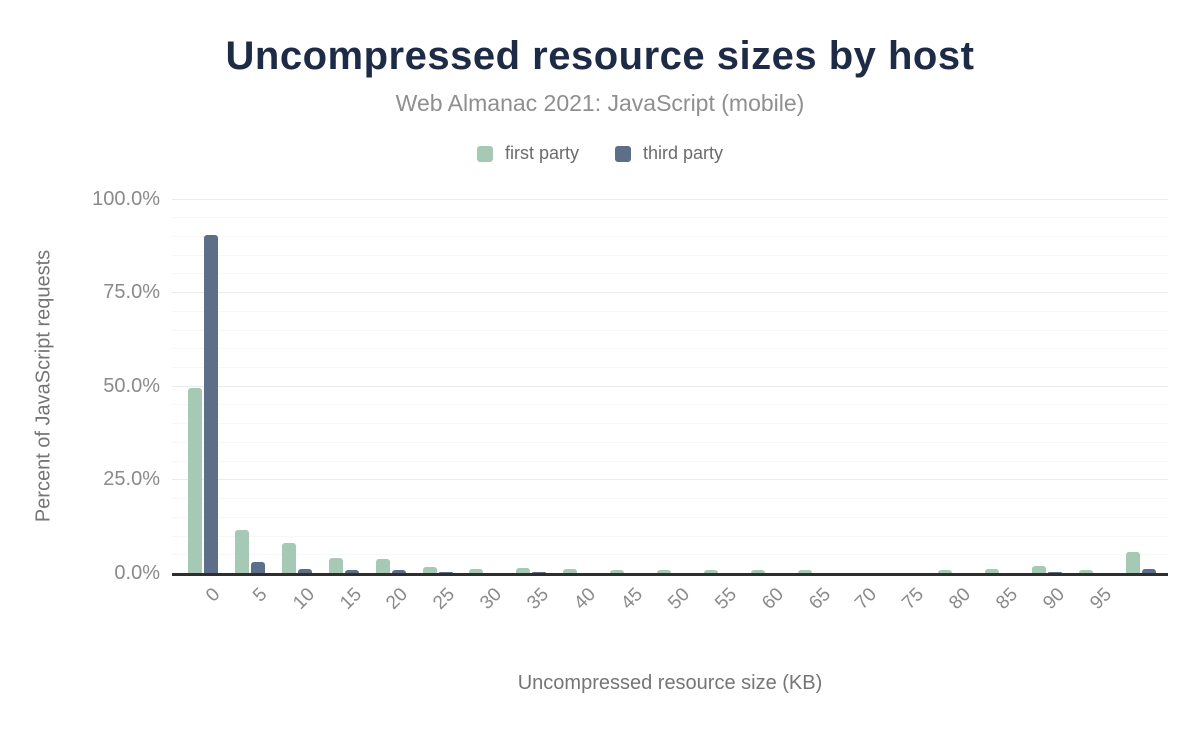 This screenshot has height=742, width=1200. What do you see at coordinates (541, 153) in the screenshot?
I see `legend-label-first-party: first party` at bounding box center [541, 153].